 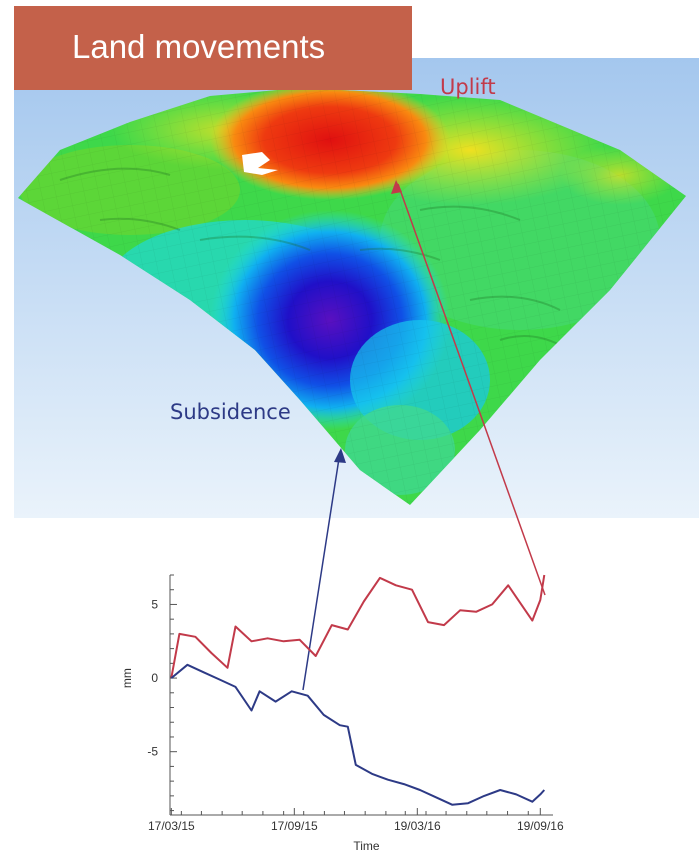 I want to click on uplift-series-line, so click(x=358, y=626).